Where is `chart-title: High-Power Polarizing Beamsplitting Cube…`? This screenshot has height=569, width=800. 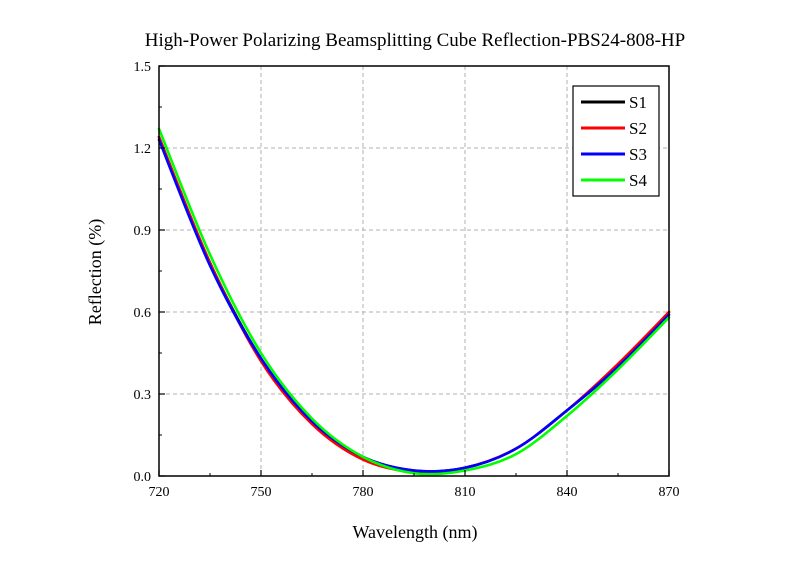
chart-title: High-Power Polarizing Beamsplitting Cube… is located at coordinates (415, 40).